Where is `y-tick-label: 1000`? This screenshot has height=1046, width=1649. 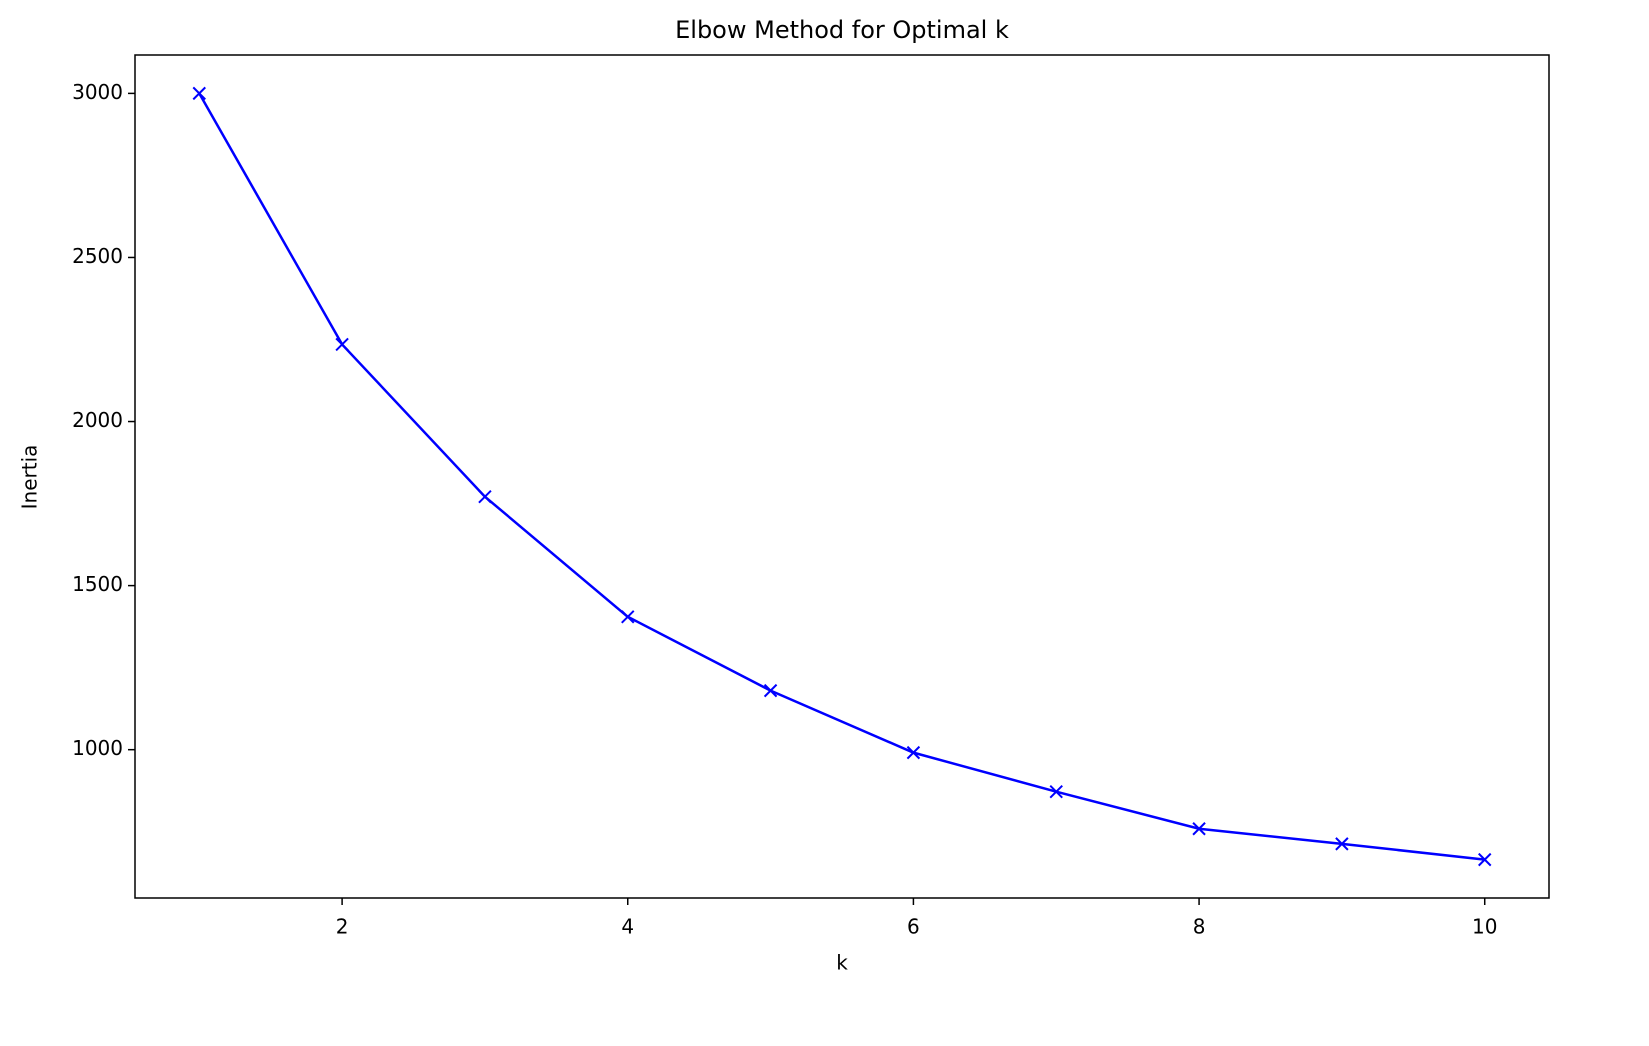 y-tick-label: 1000 is located at coordinates (97, 748).